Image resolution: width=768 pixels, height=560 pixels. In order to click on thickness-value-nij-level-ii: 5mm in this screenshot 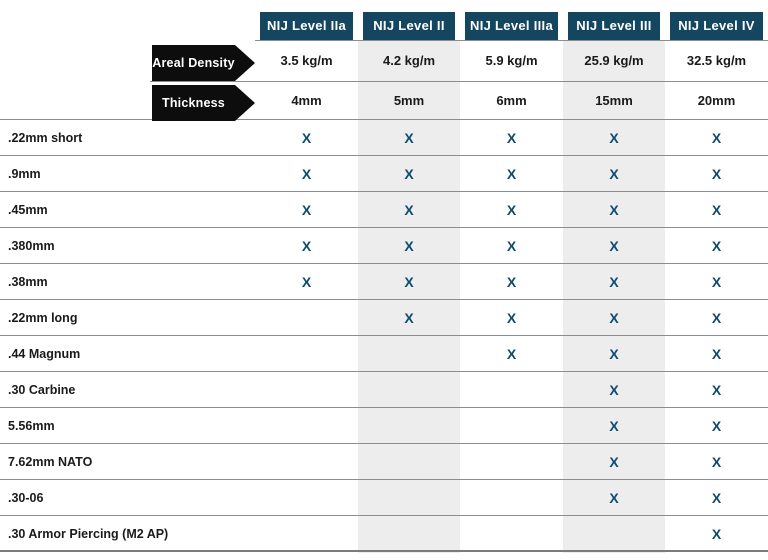, I will do `click(409, 100)`.